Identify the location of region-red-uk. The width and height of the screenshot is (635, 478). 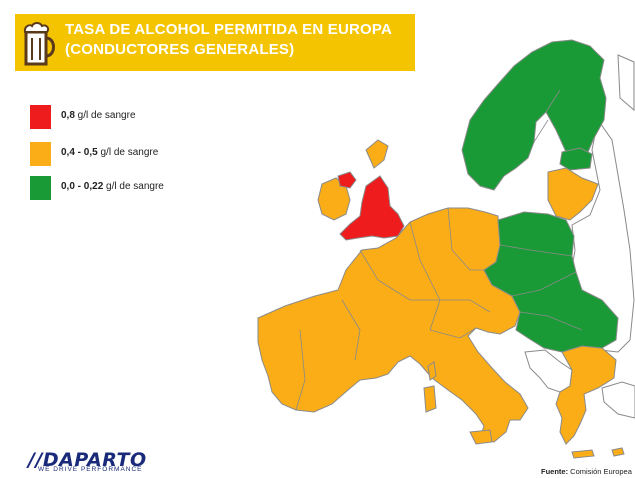
(372, 208).